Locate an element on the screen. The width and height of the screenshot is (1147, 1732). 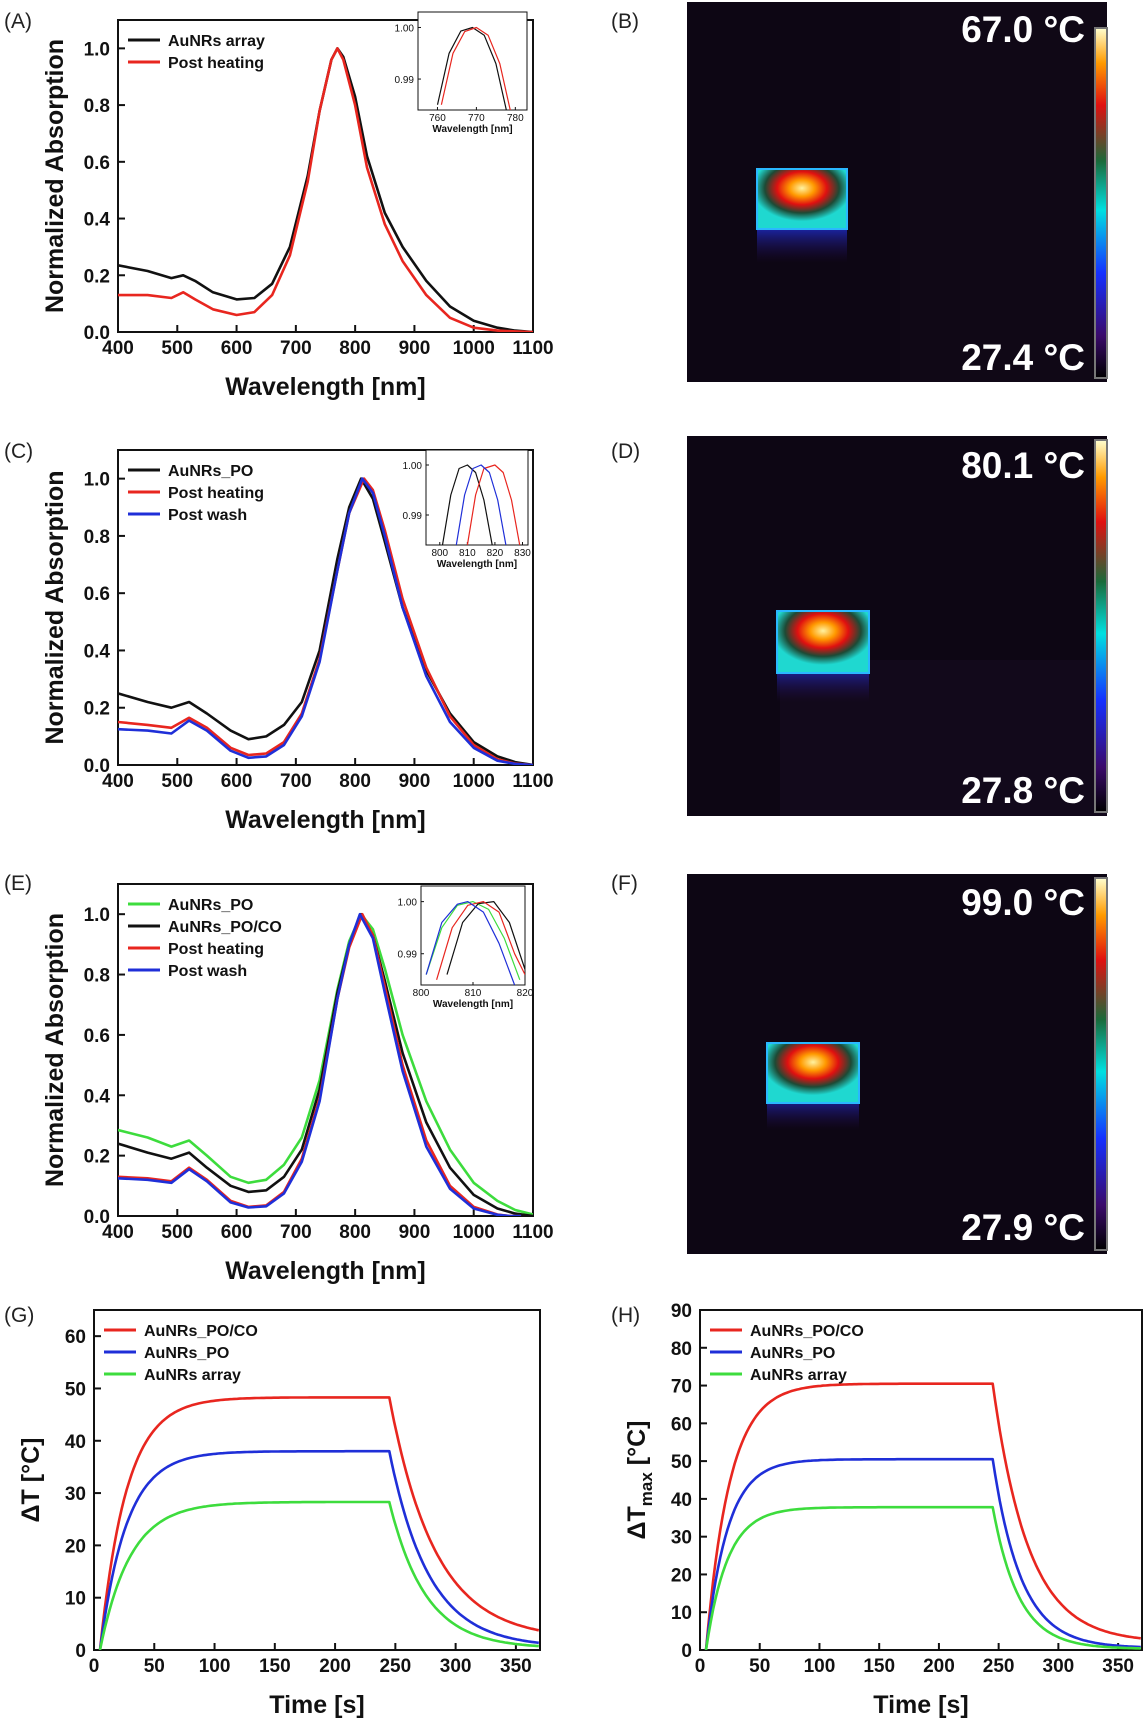
y-axis-title: ΔT [°C] is located at coordinates (31, 1480).